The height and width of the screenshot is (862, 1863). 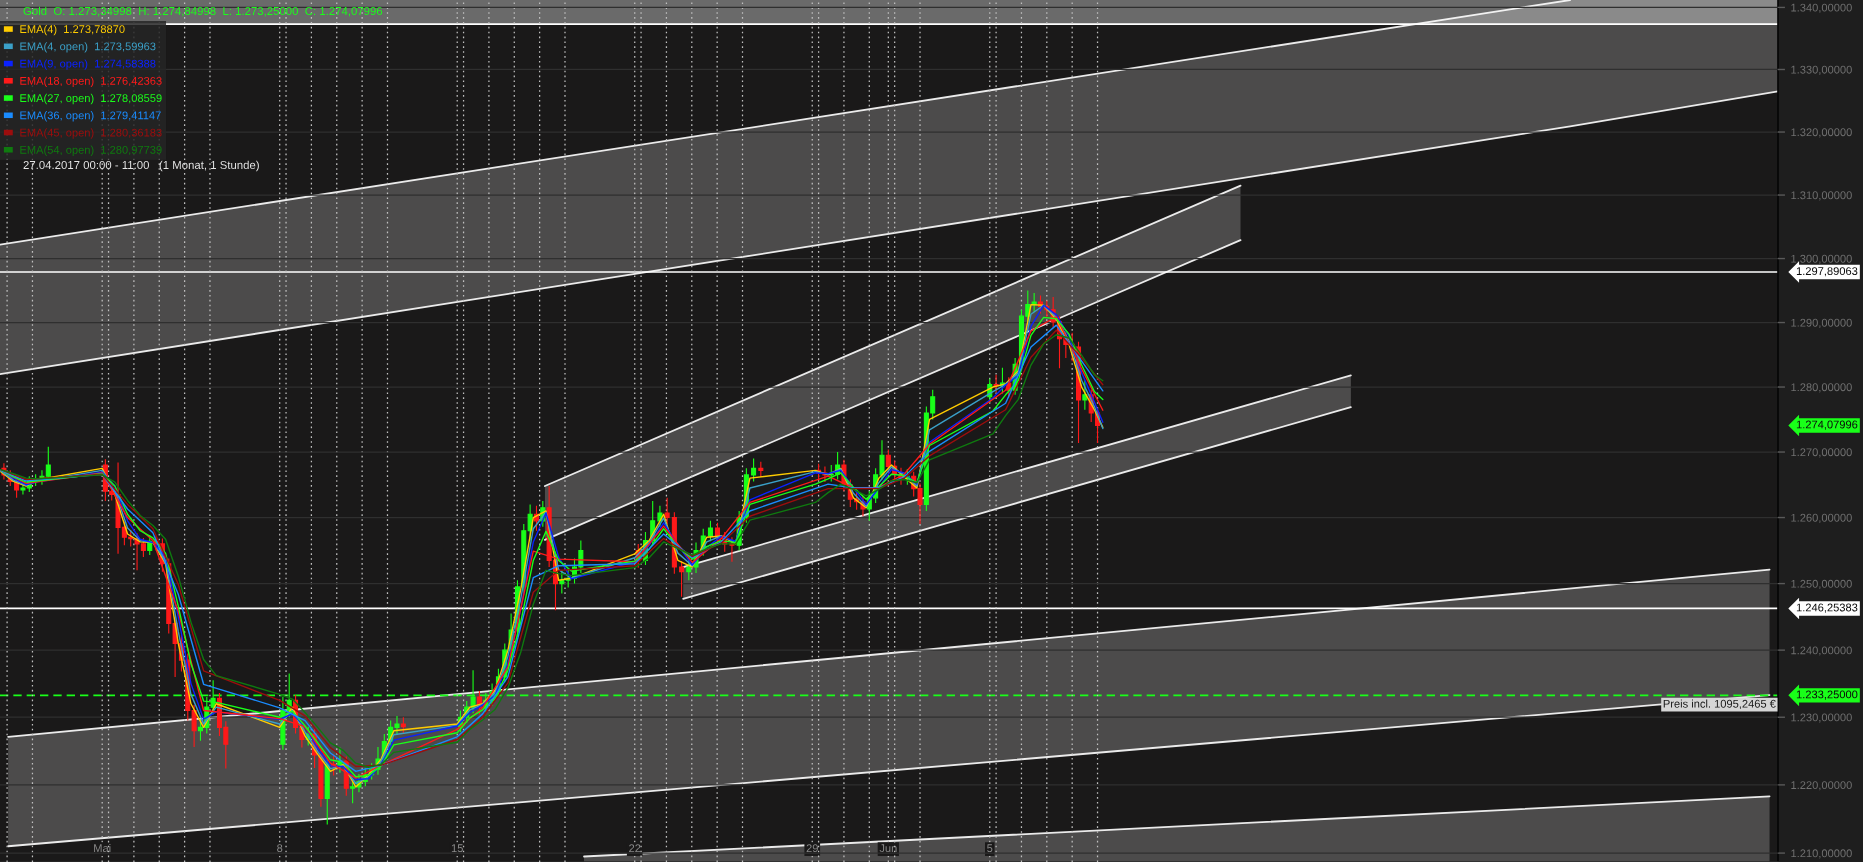 I want to click on legend-label: EMA(36, open) 1.279,41147, so click(x=90, y=116).